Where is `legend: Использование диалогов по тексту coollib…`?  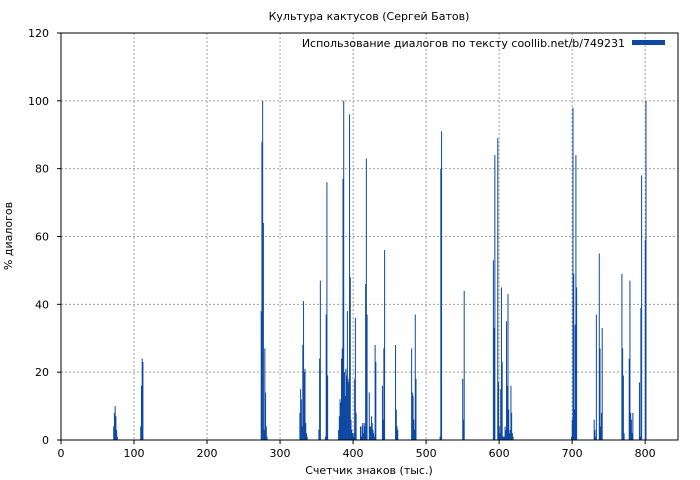
legend: Использование диалогов по тексту coollib… is located at coordinates (483, 43).